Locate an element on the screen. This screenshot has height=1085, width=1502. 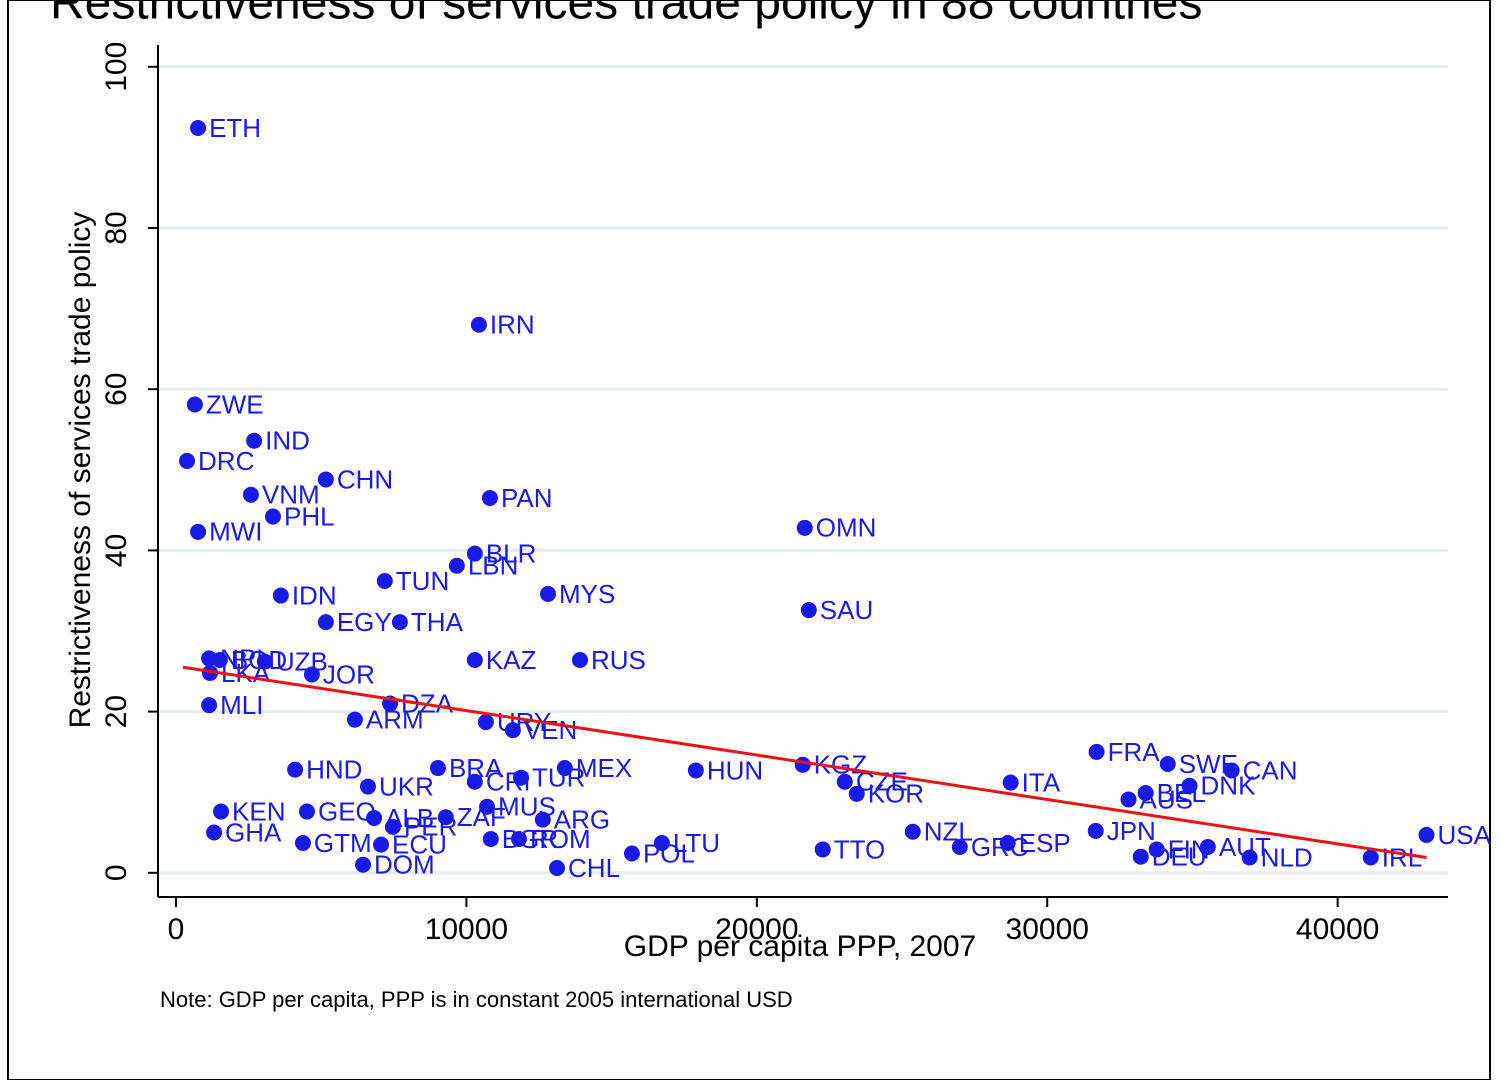
point-label: CAN is located at coordinates (1270, 770).